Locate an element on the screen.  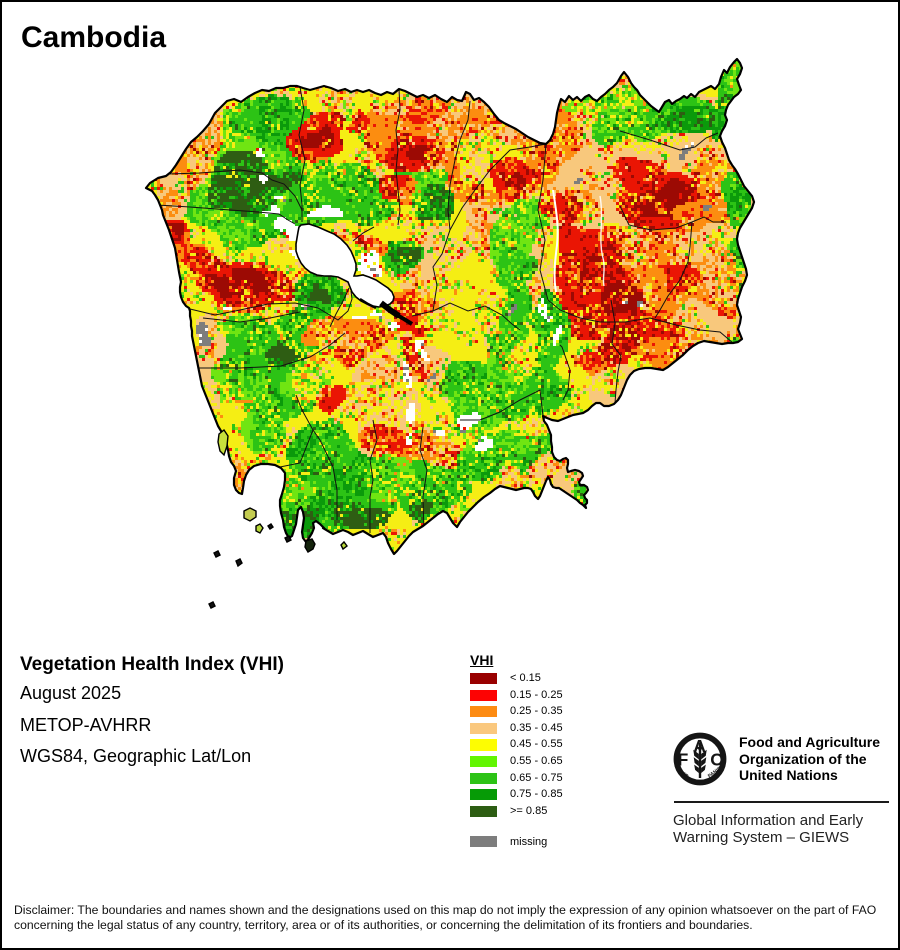
svg-text: F is located at coordinates (683, 759).